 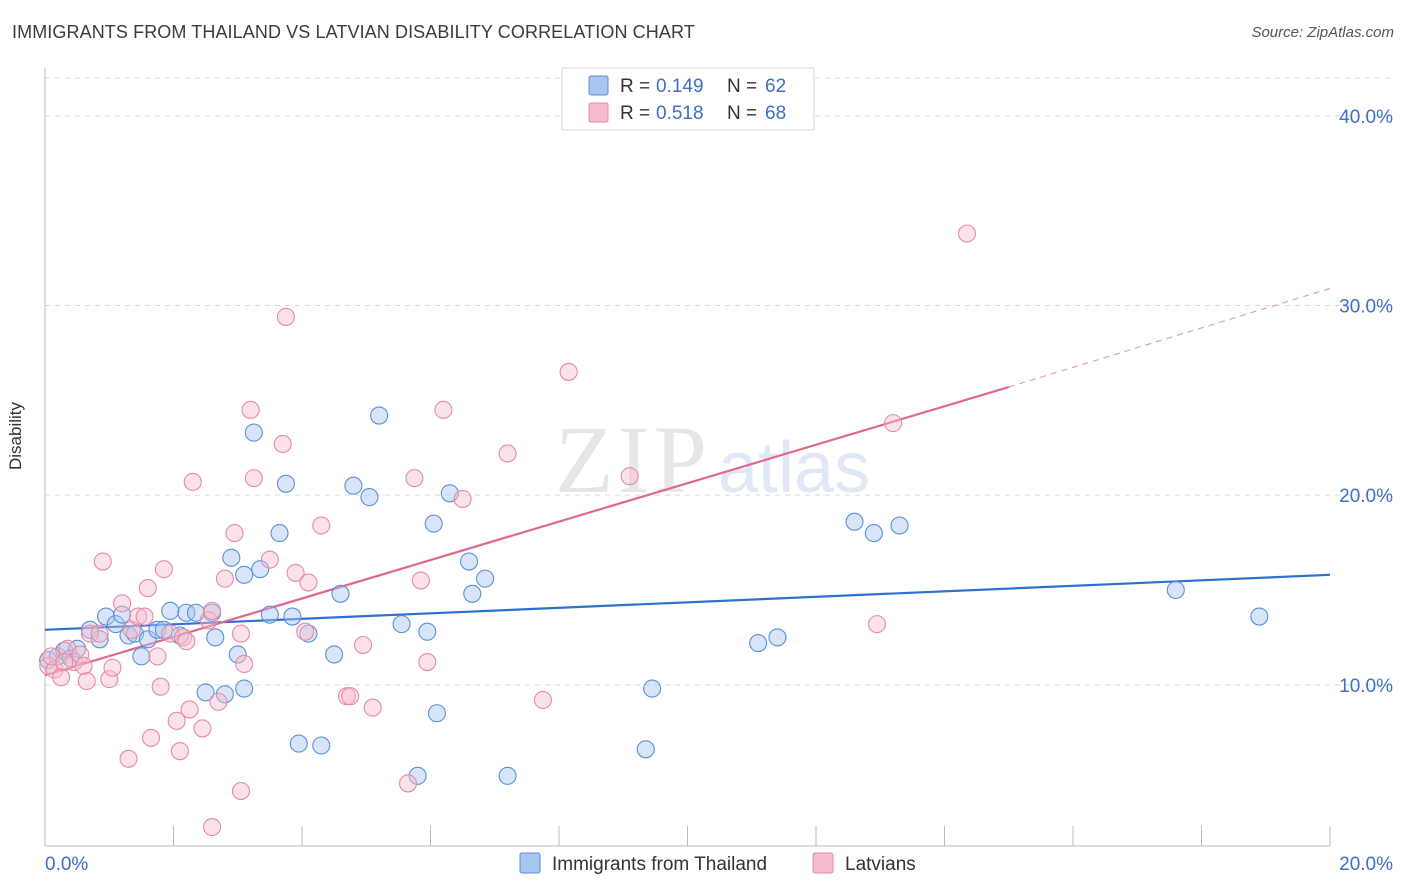 What do you see at coordinates (598, 85) in the screenshot?
I see `legend-swatch-thailand` at bounding box center [598, 85].